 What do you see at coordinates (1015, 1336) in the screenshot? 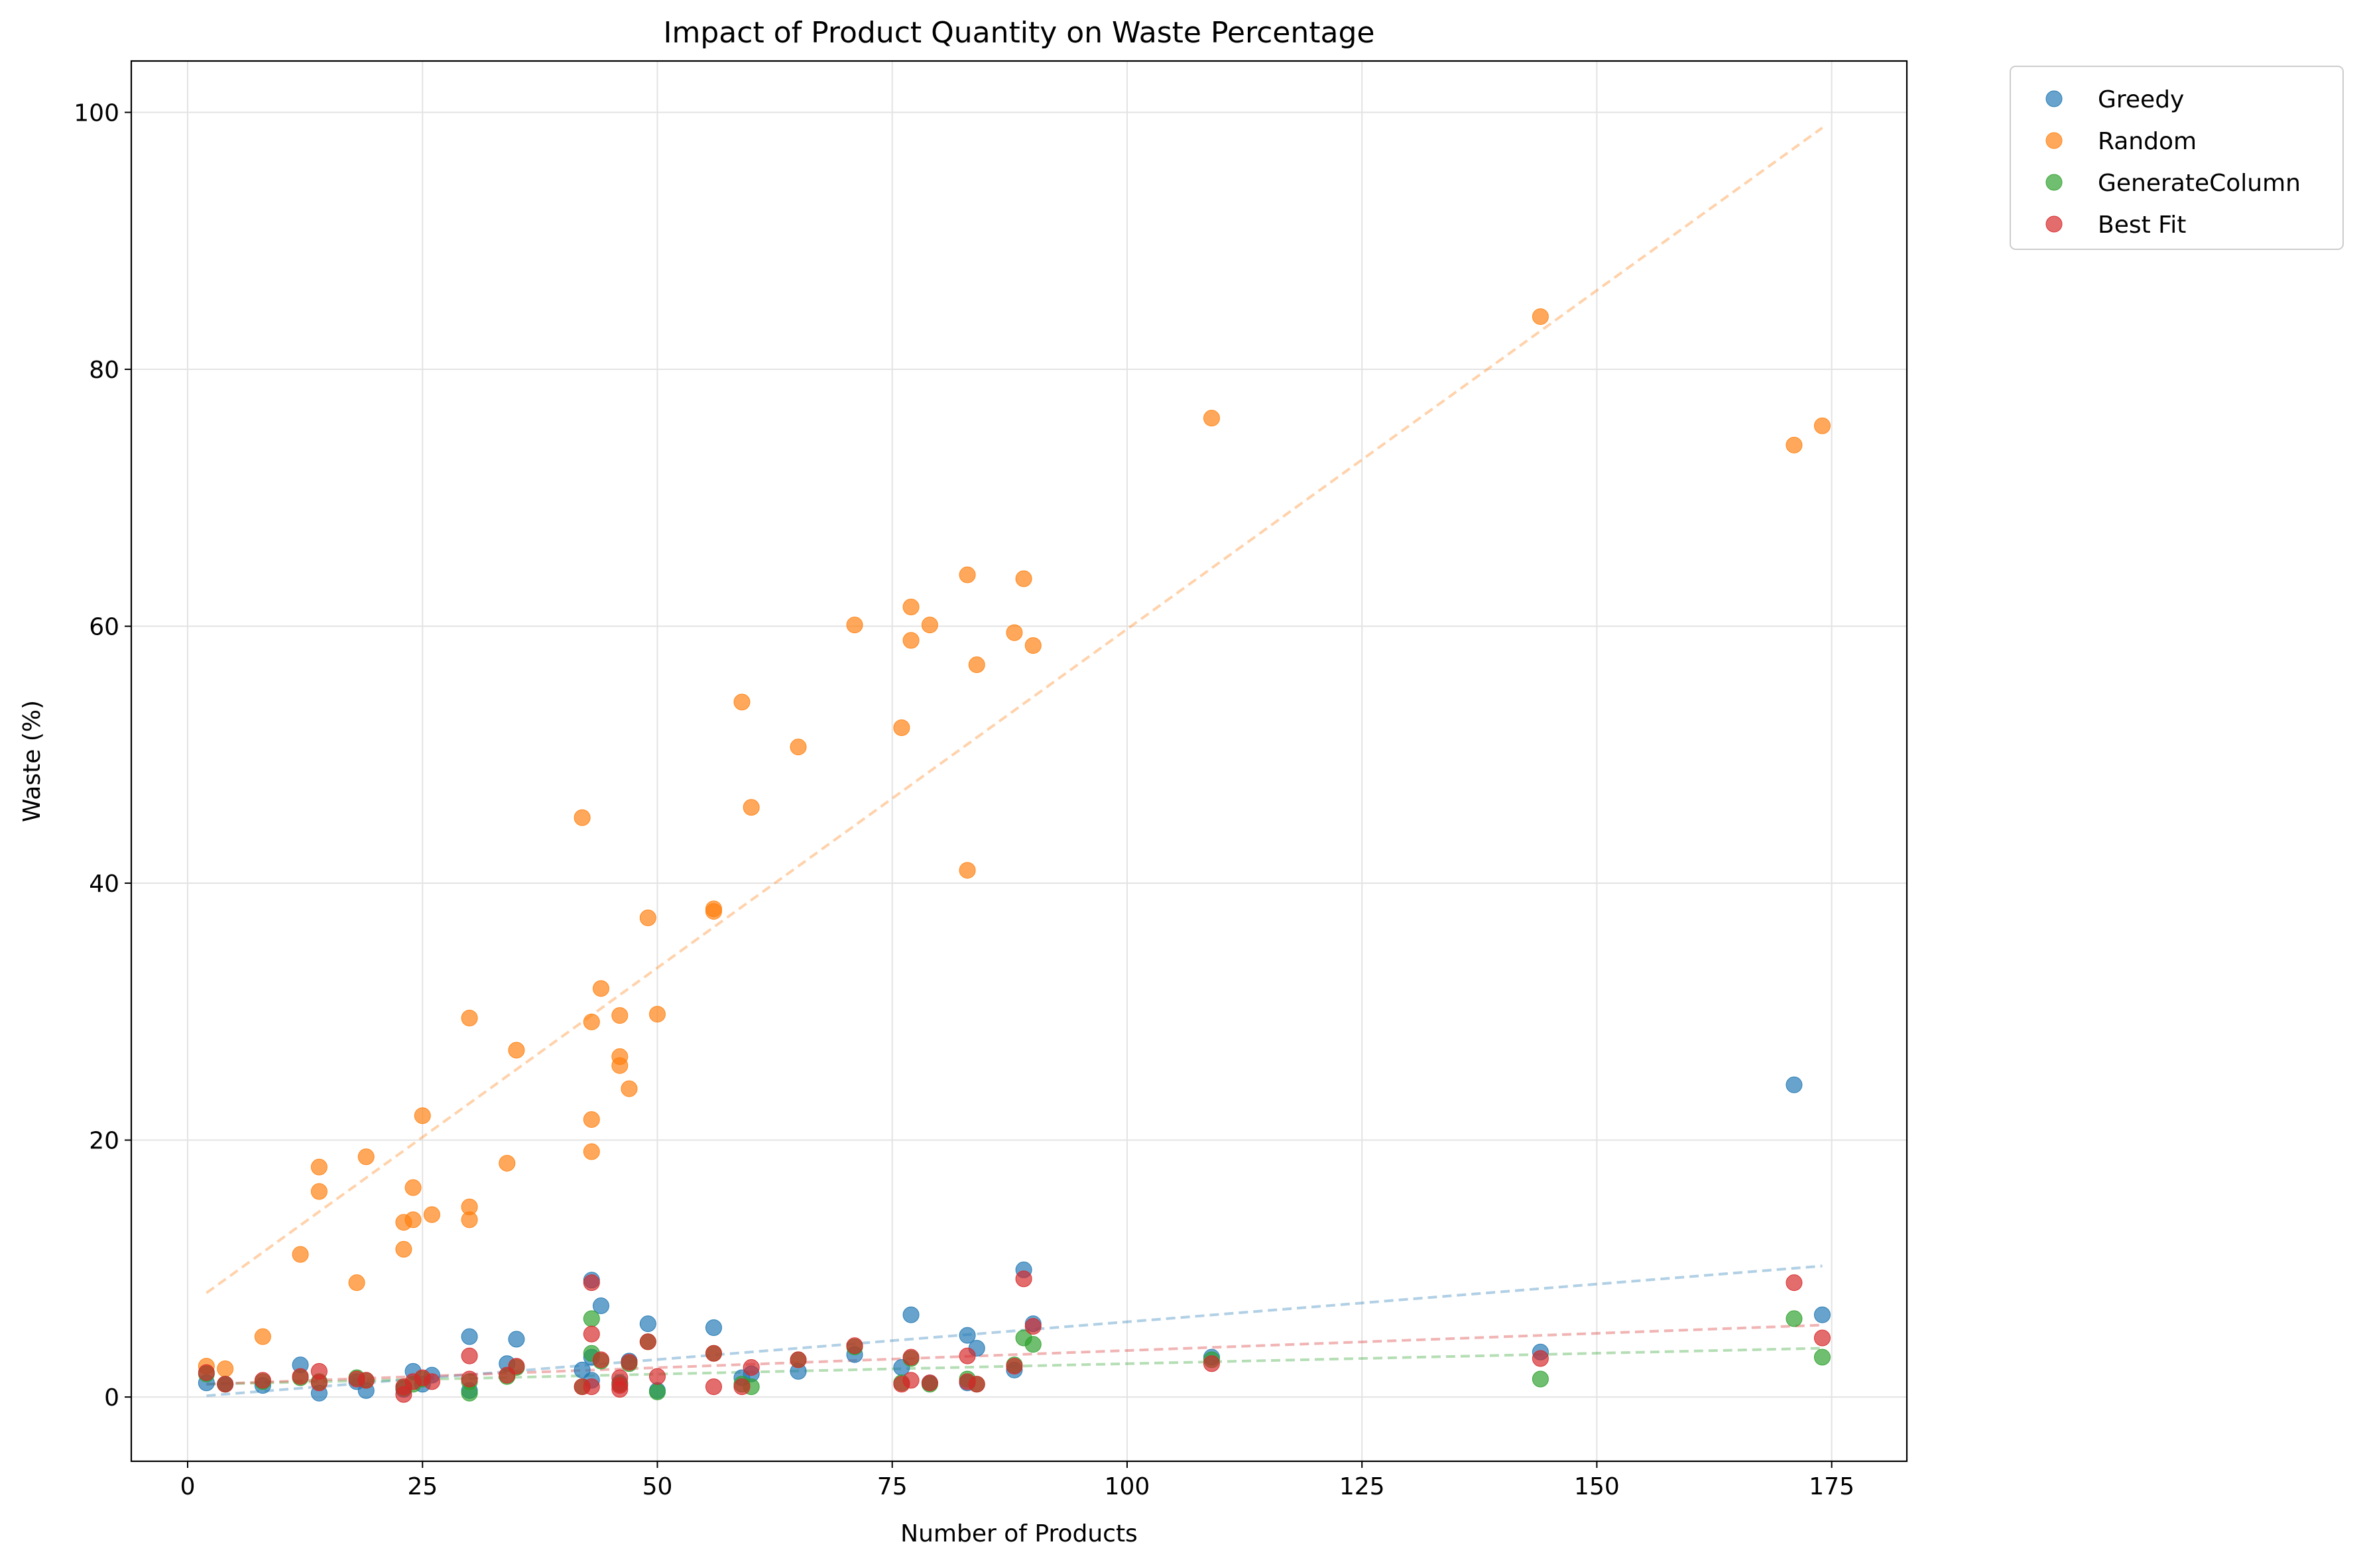
I see `series-best-fit` at bounding box center [1015, 1336].